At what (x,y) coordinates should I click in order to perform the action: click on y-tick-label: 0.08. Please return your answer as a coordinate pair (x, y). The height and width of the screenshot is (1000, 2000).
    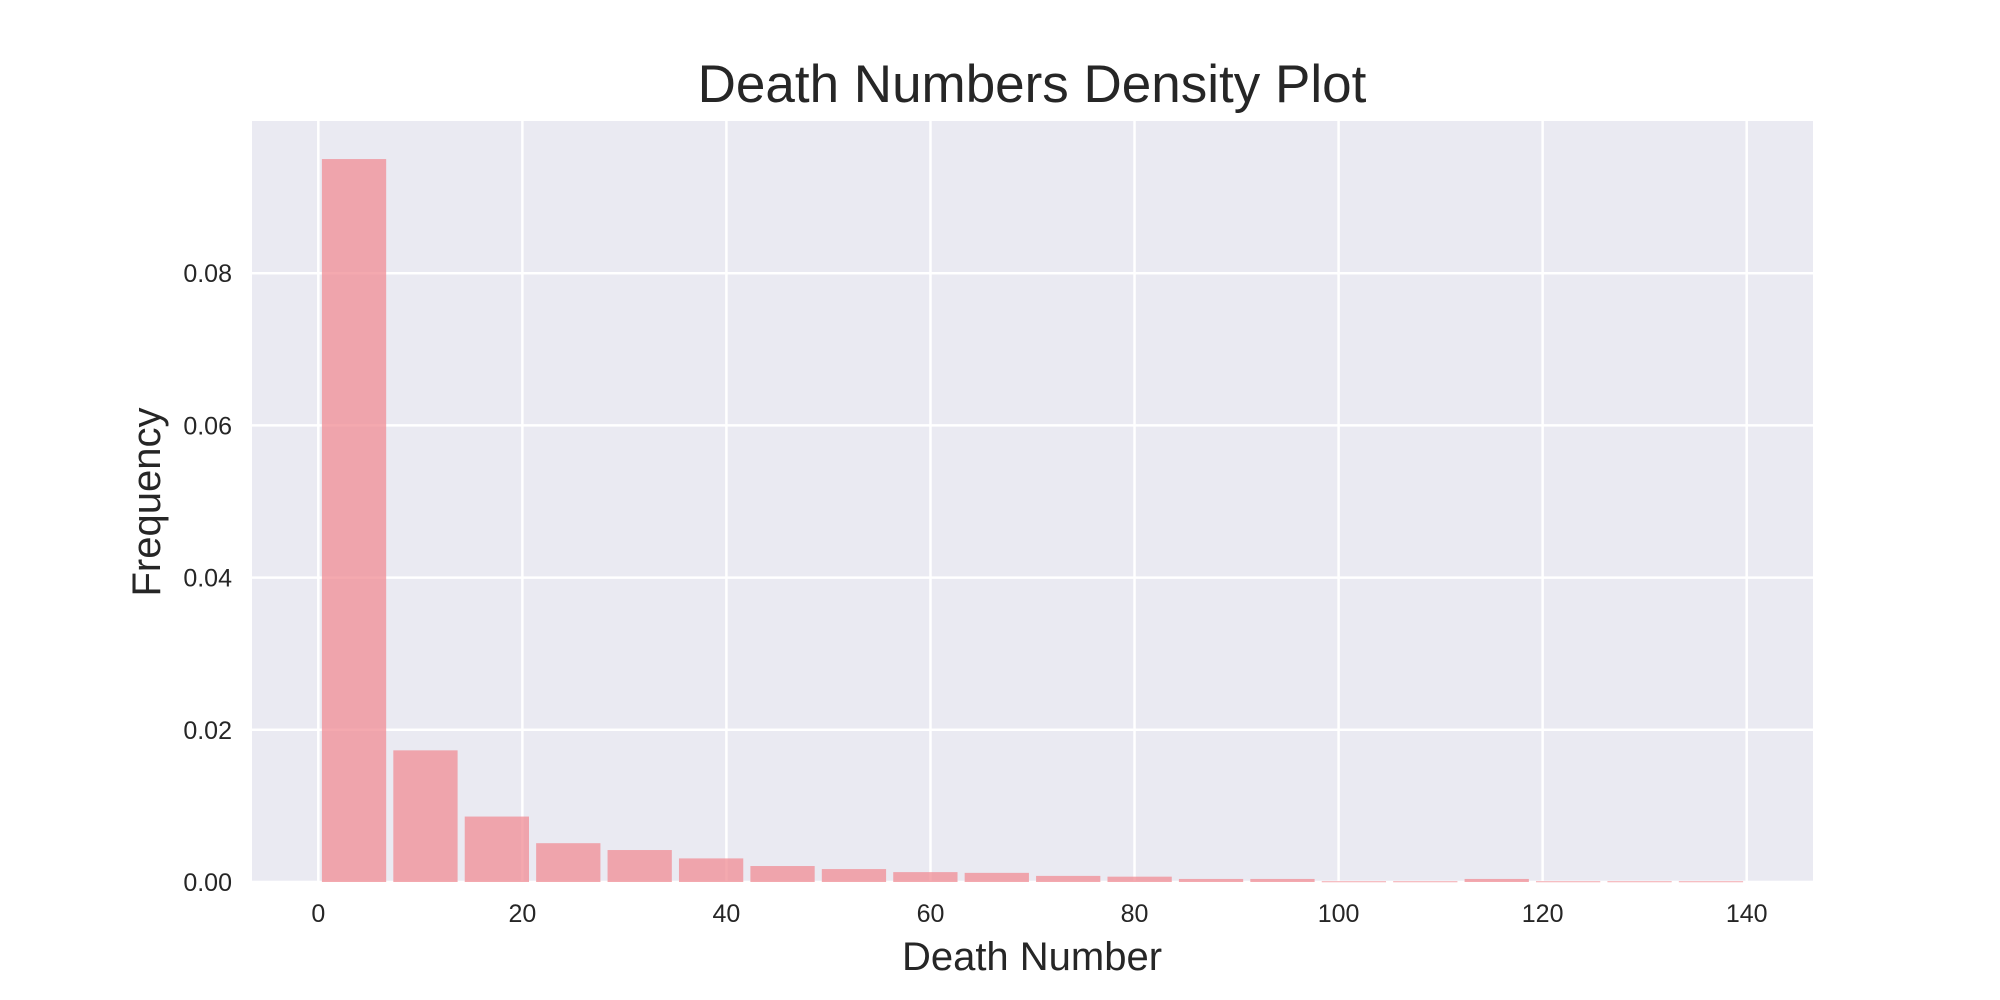
    Looking at the image, I should click on (207, 274).